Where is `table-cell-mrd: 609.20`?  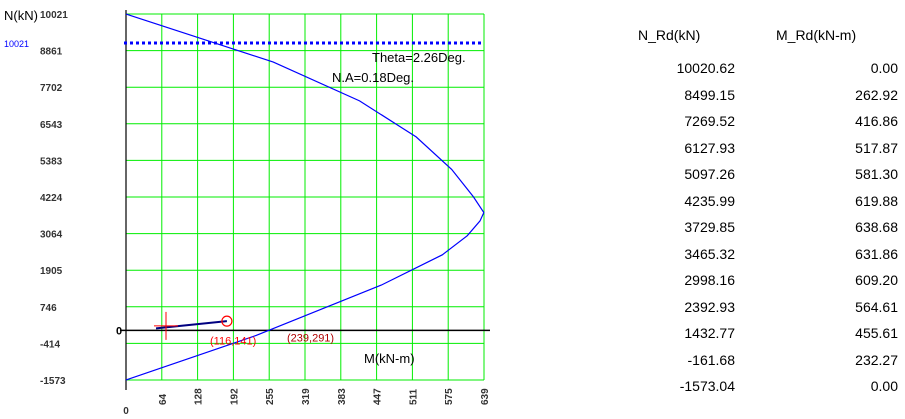 table-cell-mrd: 609.20 is located at coordinates (876, 280).